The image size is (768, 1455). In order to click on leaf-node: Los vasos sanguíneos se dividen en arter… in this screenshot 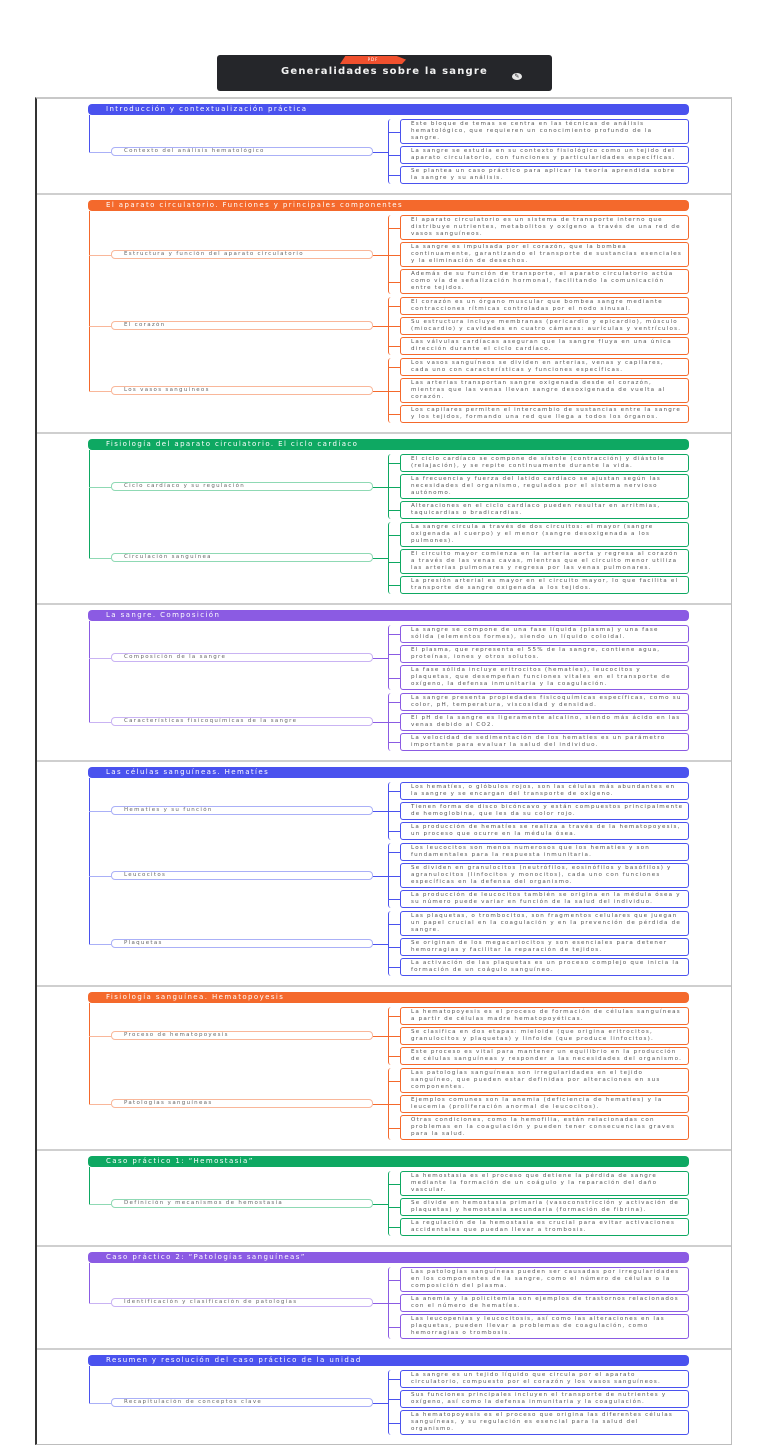, I will do `click(539, 367)`.